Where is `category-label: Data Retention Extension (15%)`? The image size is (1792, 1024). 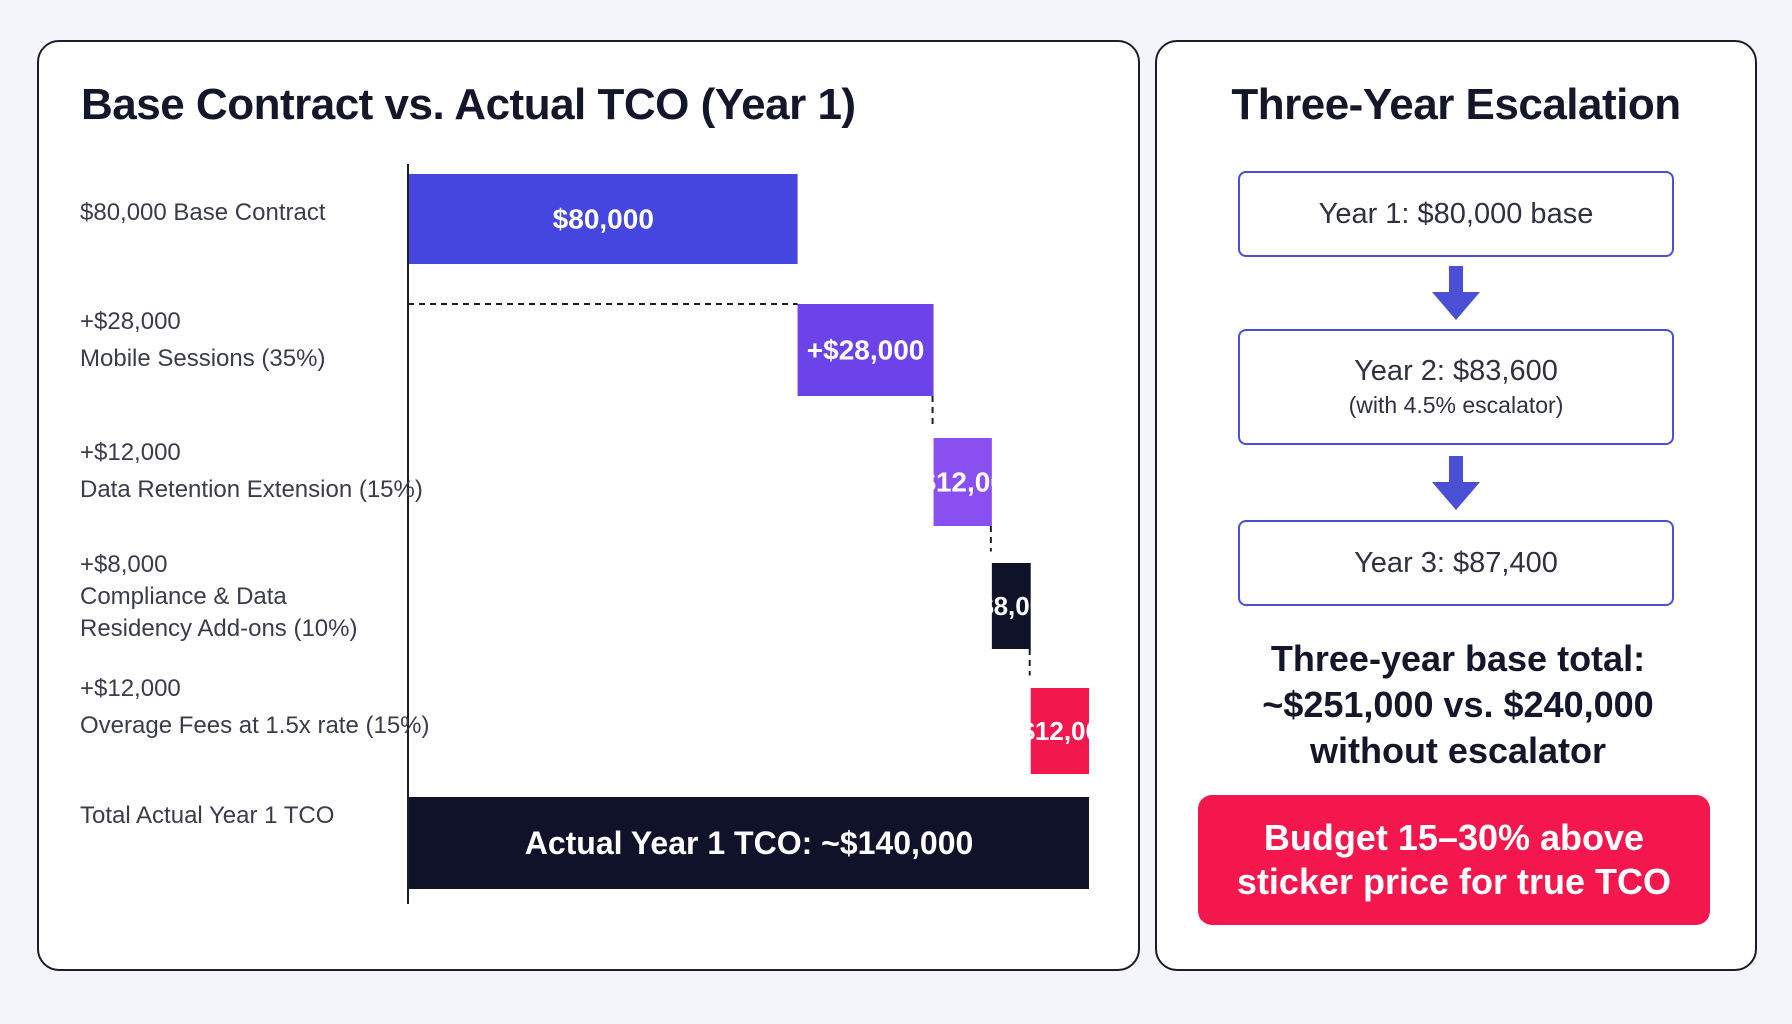 category-label: Data Retention Extension (15%) is located at coordinates (251, 489).